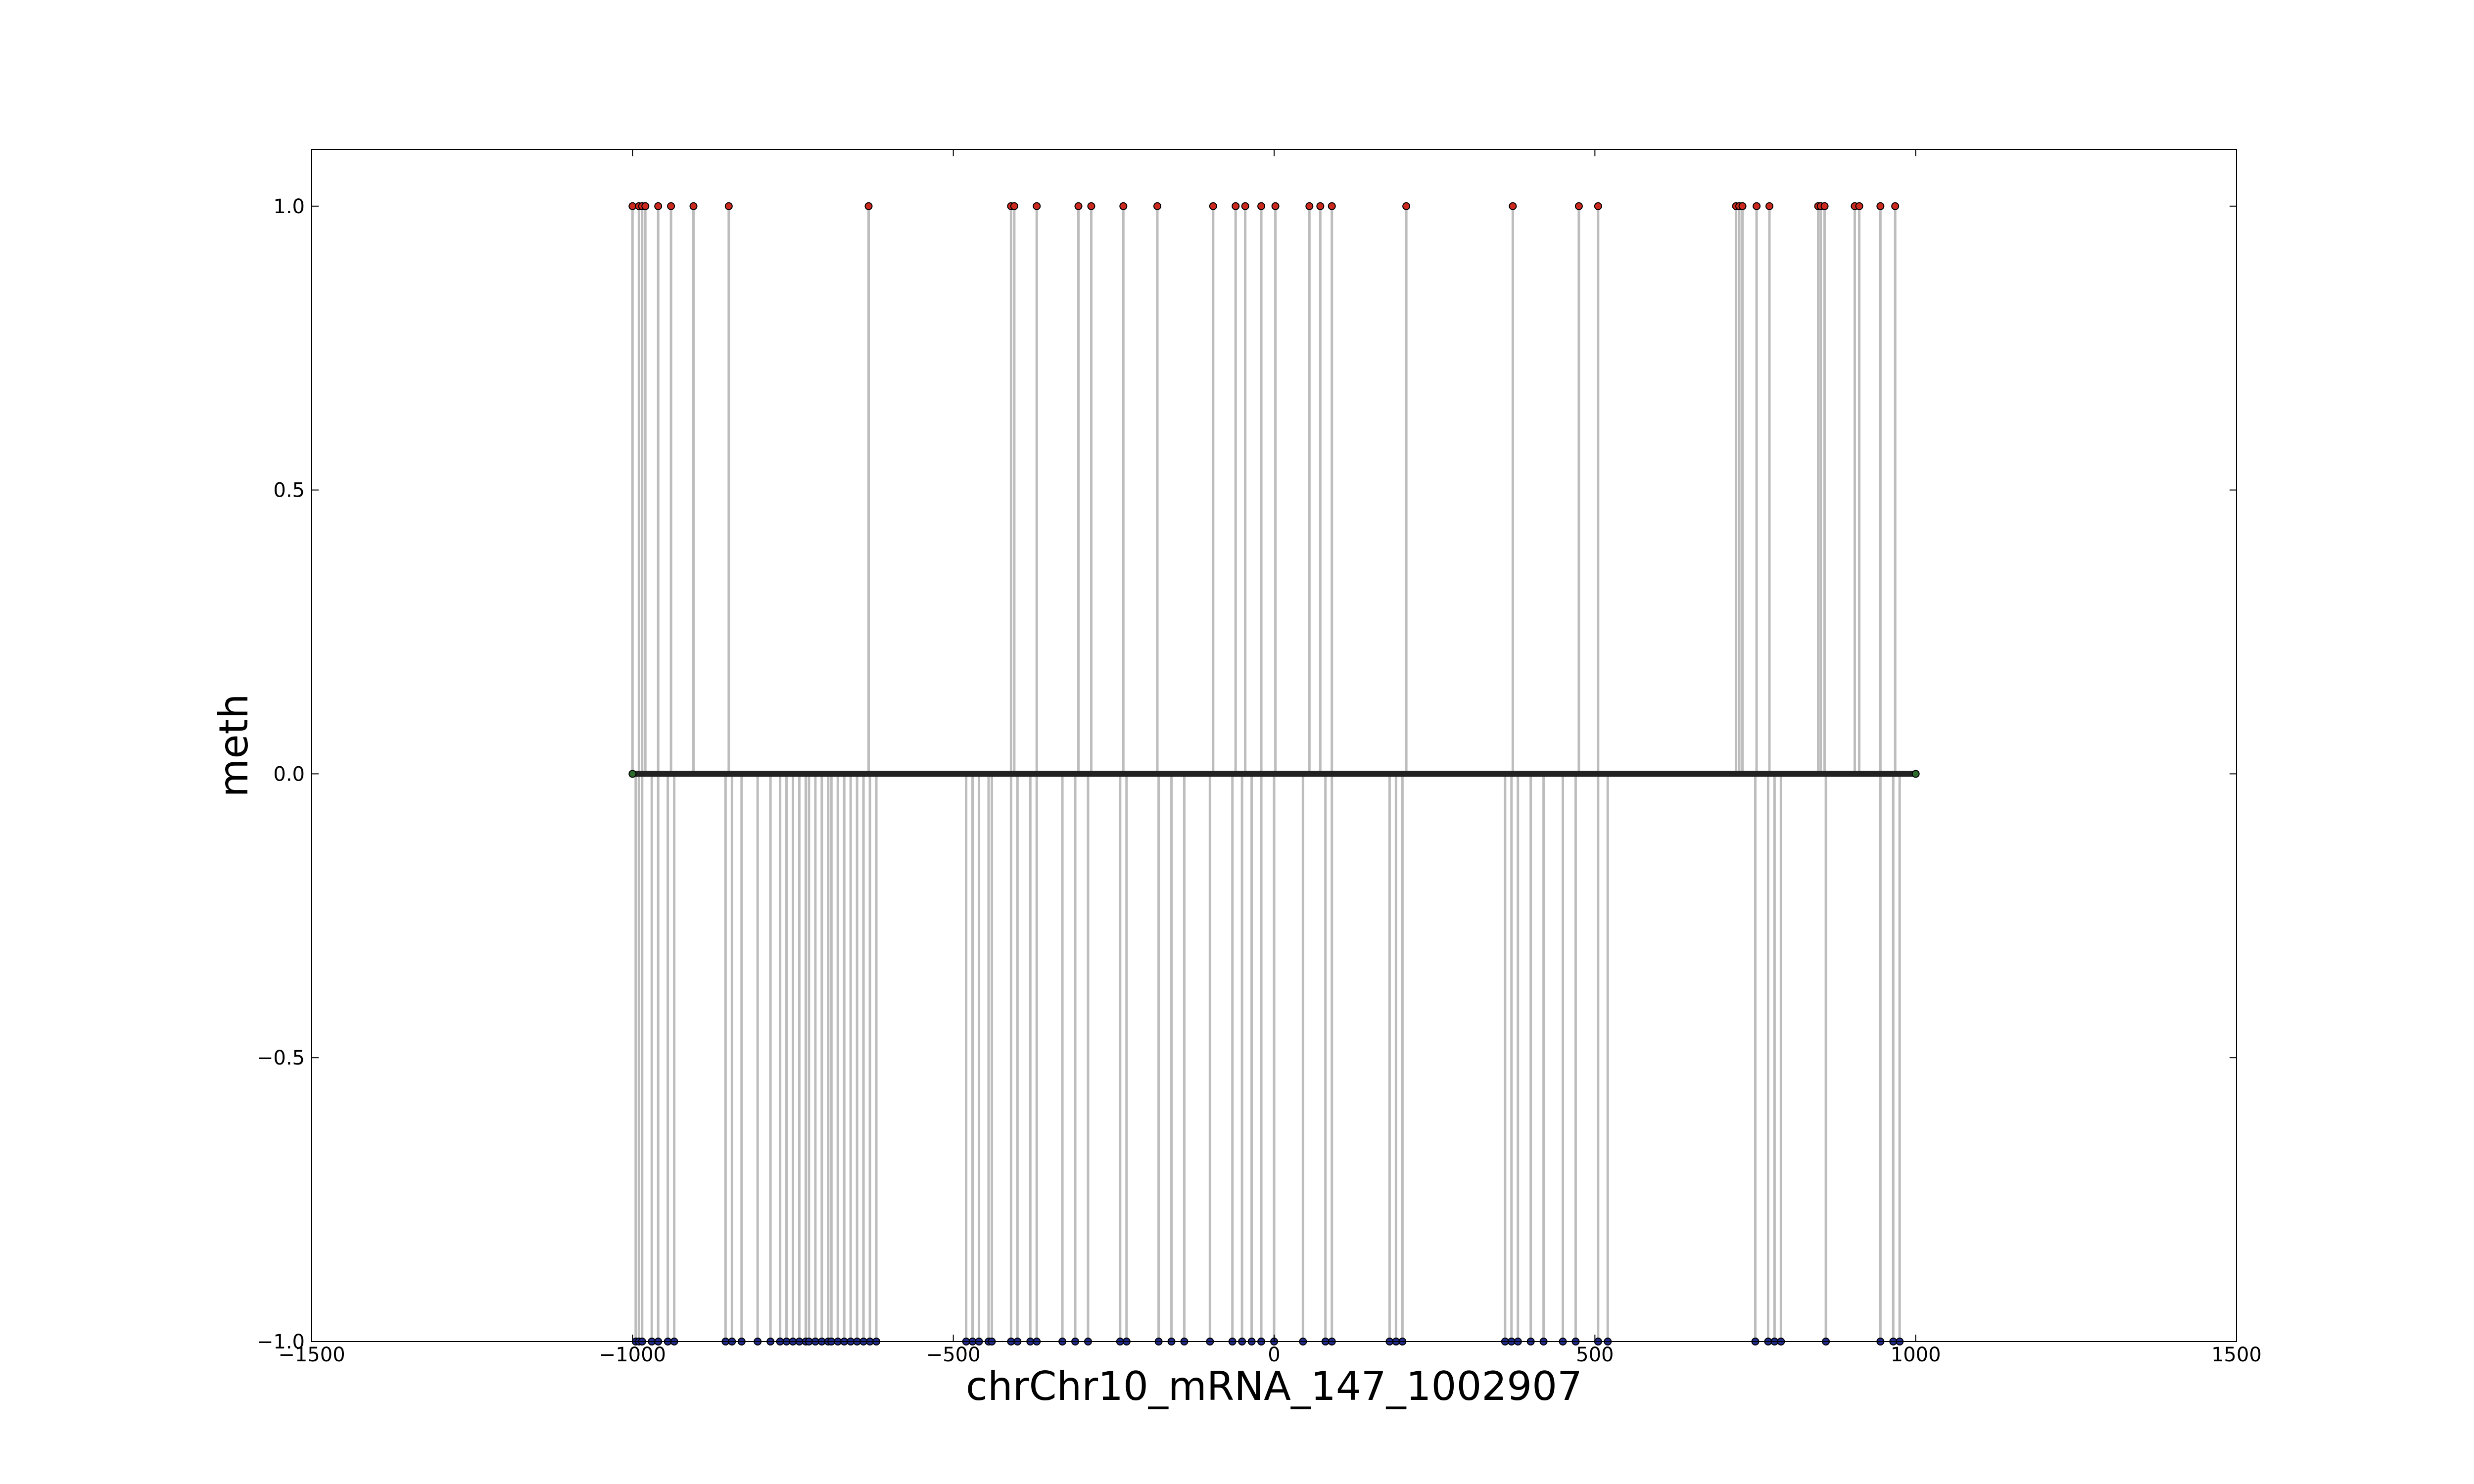 The width and height of the screenshot is (2474, 1484). What do you see at coordinates (281, 1342) in the screenshot?
I see `y-tick-label: −1.0` at bounding box center [281, 1342].